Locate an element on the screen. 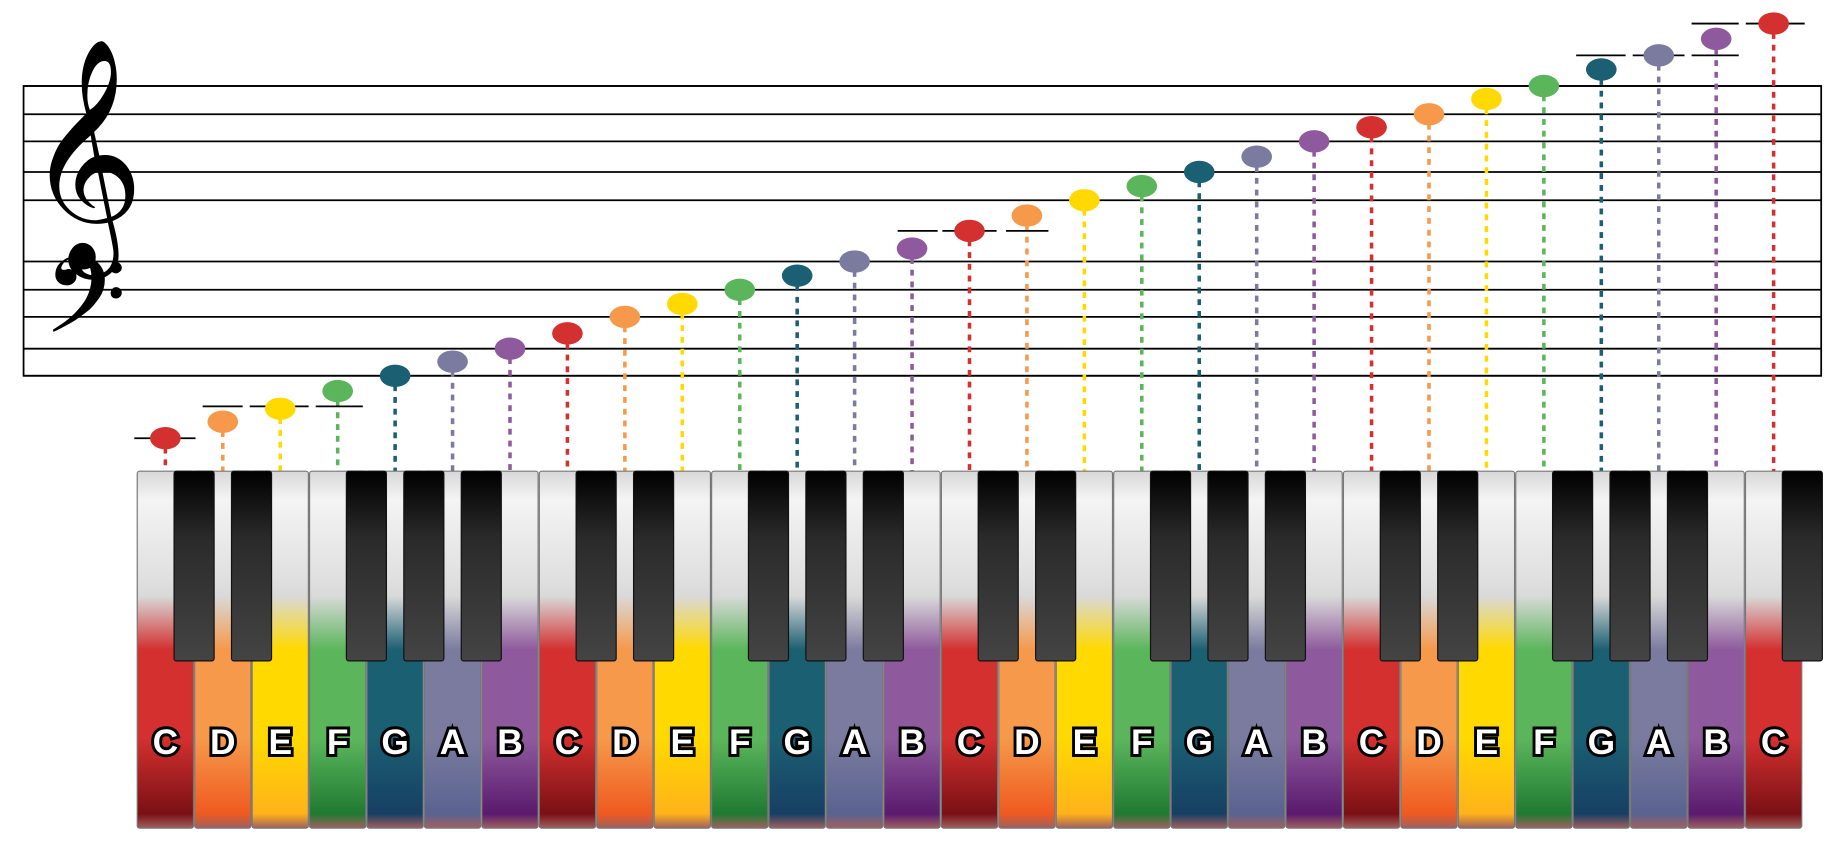 The image size is (1847, 860). bass-clef-icon: 𝄢 is located at coordinates (84, 308).